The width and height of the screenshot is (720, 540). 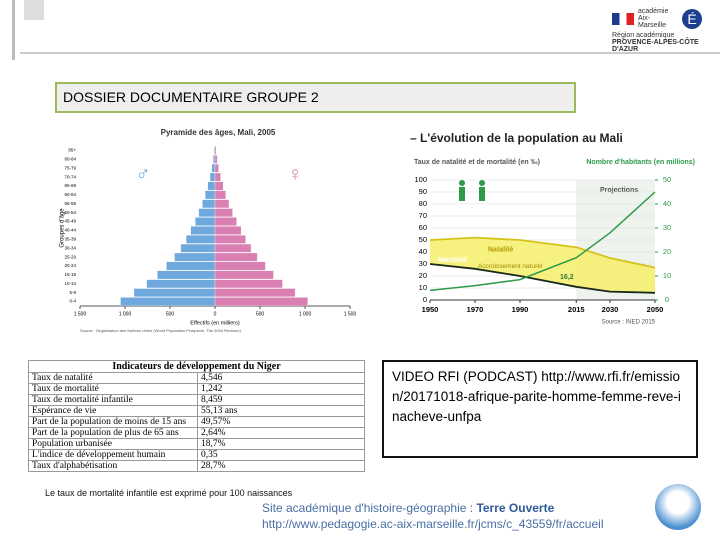 What do you see at coordinates (281, 455) in the screenshot?
I see `table-cell: 0,35` at bounding box center [281, 455].